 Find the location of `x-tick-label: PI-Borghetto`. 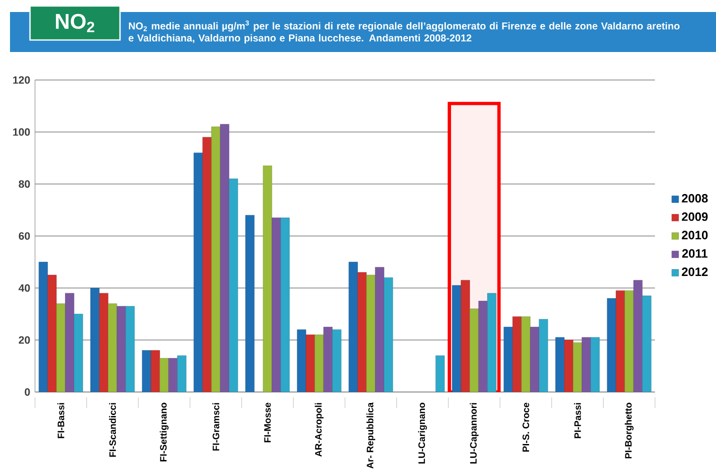

x-tick-label: PI-Borghetto is located at coordinates (629, 430).